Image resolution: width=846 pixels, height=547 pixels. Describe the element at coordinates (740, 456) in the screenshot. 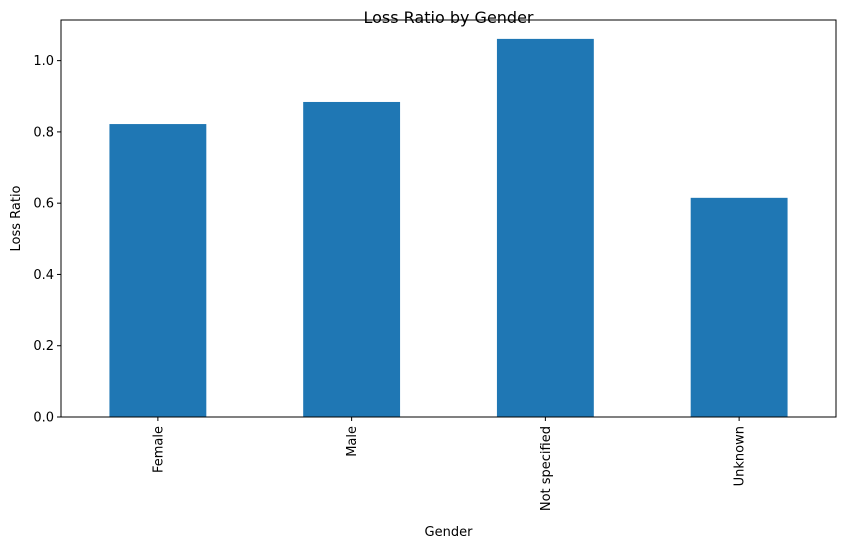

I see `x-tick-label: Unknown` at that location.